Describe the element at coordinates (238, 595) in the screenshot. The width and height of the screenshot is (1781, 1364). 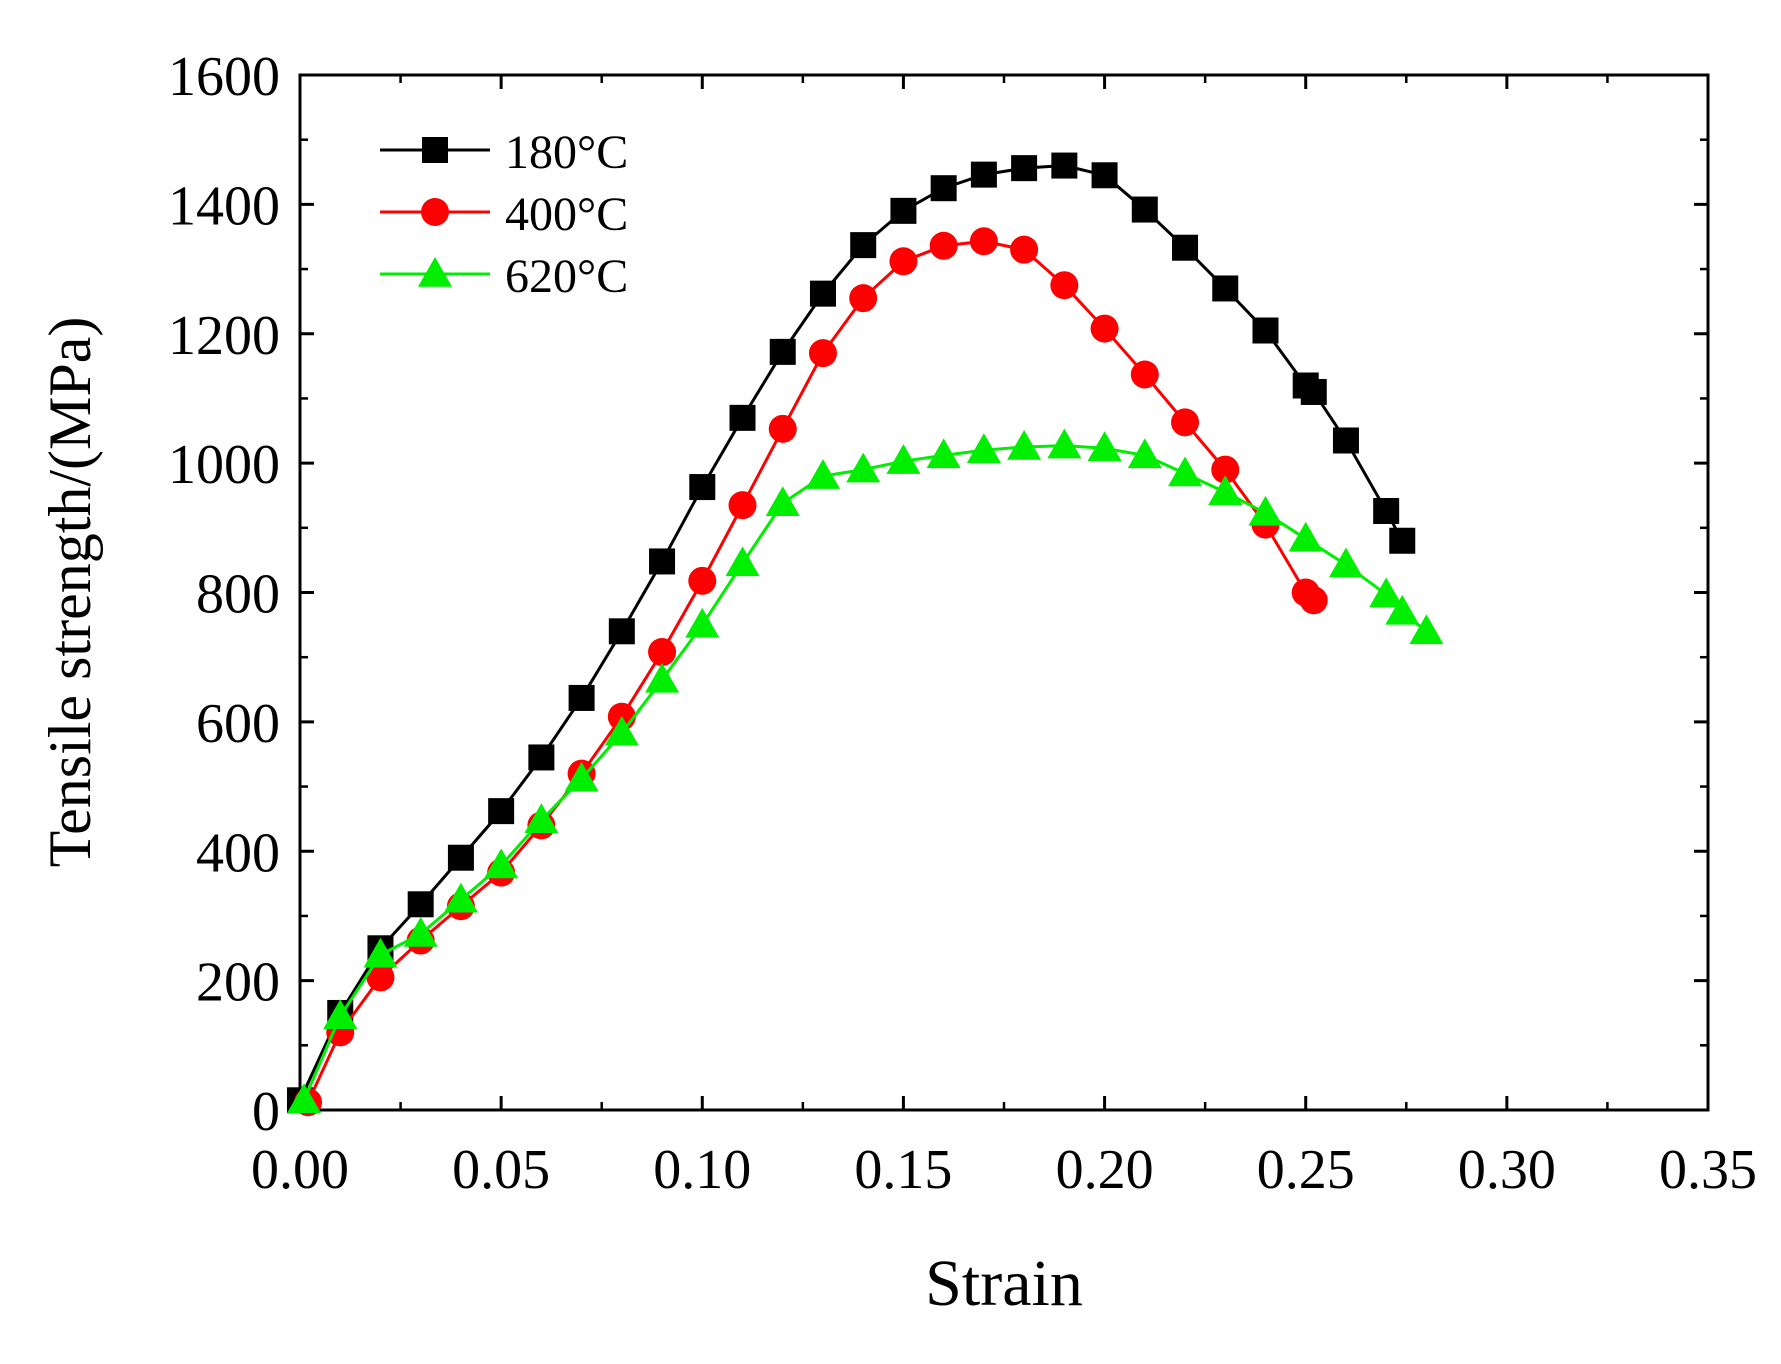
I see `y-tick-label: 800` at that location.